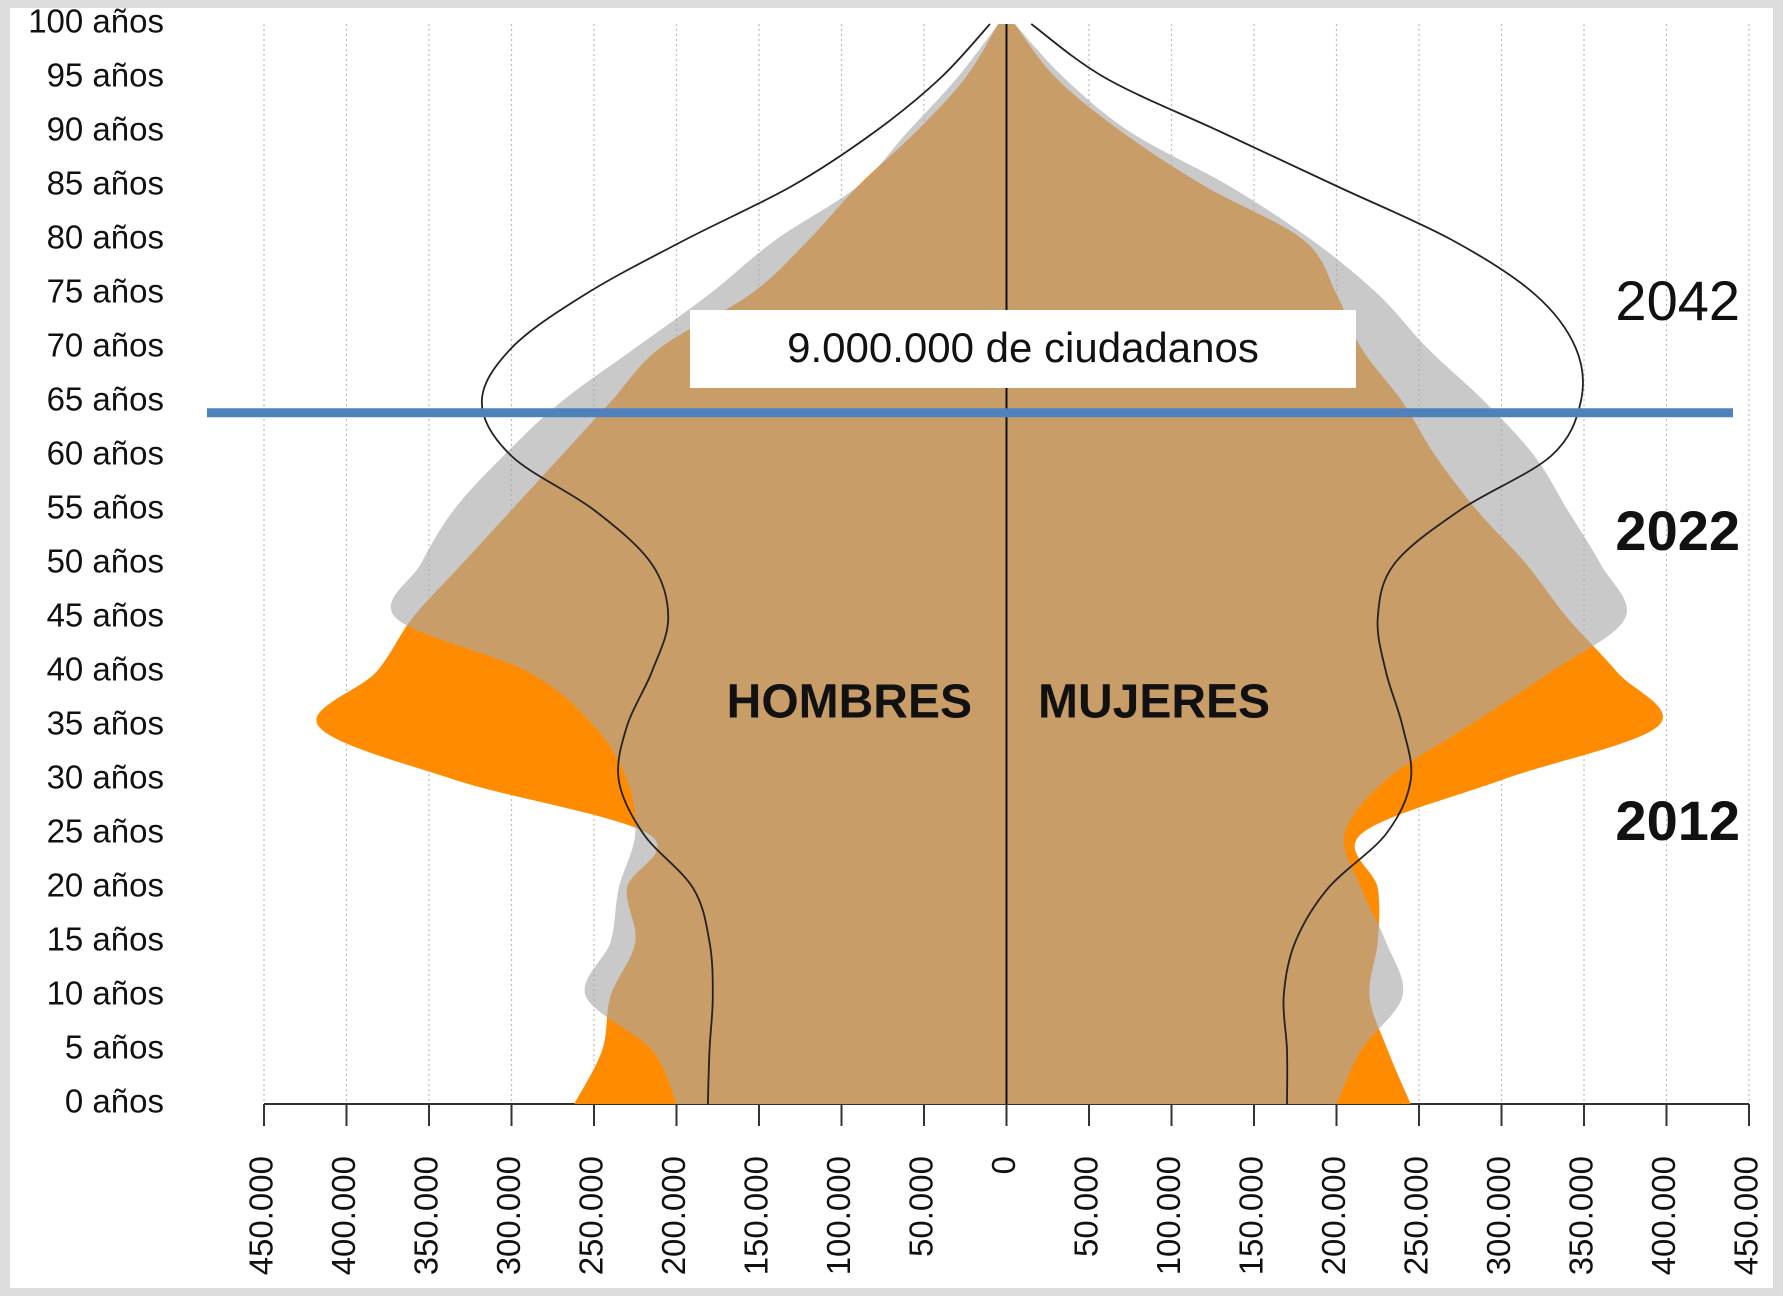  Describe the element at coordinates (105, 237) in the screenshot. I see `y-tick-label: 80 años` at that location.